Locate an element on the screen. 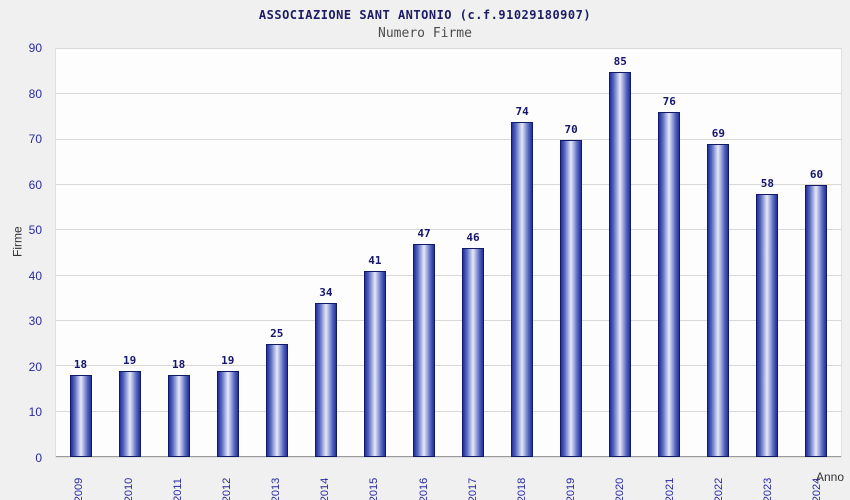 The width and height of the screenshot is (850, 500). bar-2009 is located at coordinates (80, 416).